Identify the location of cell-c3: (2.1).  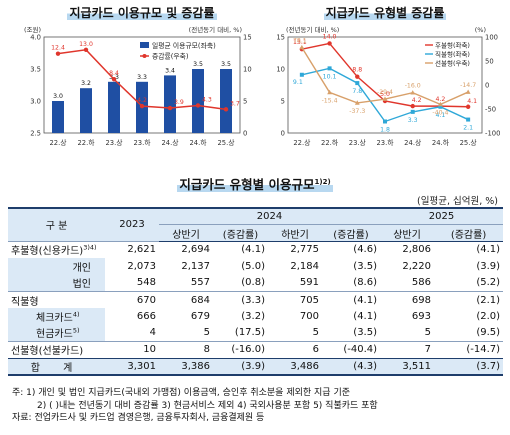
(469, 299).